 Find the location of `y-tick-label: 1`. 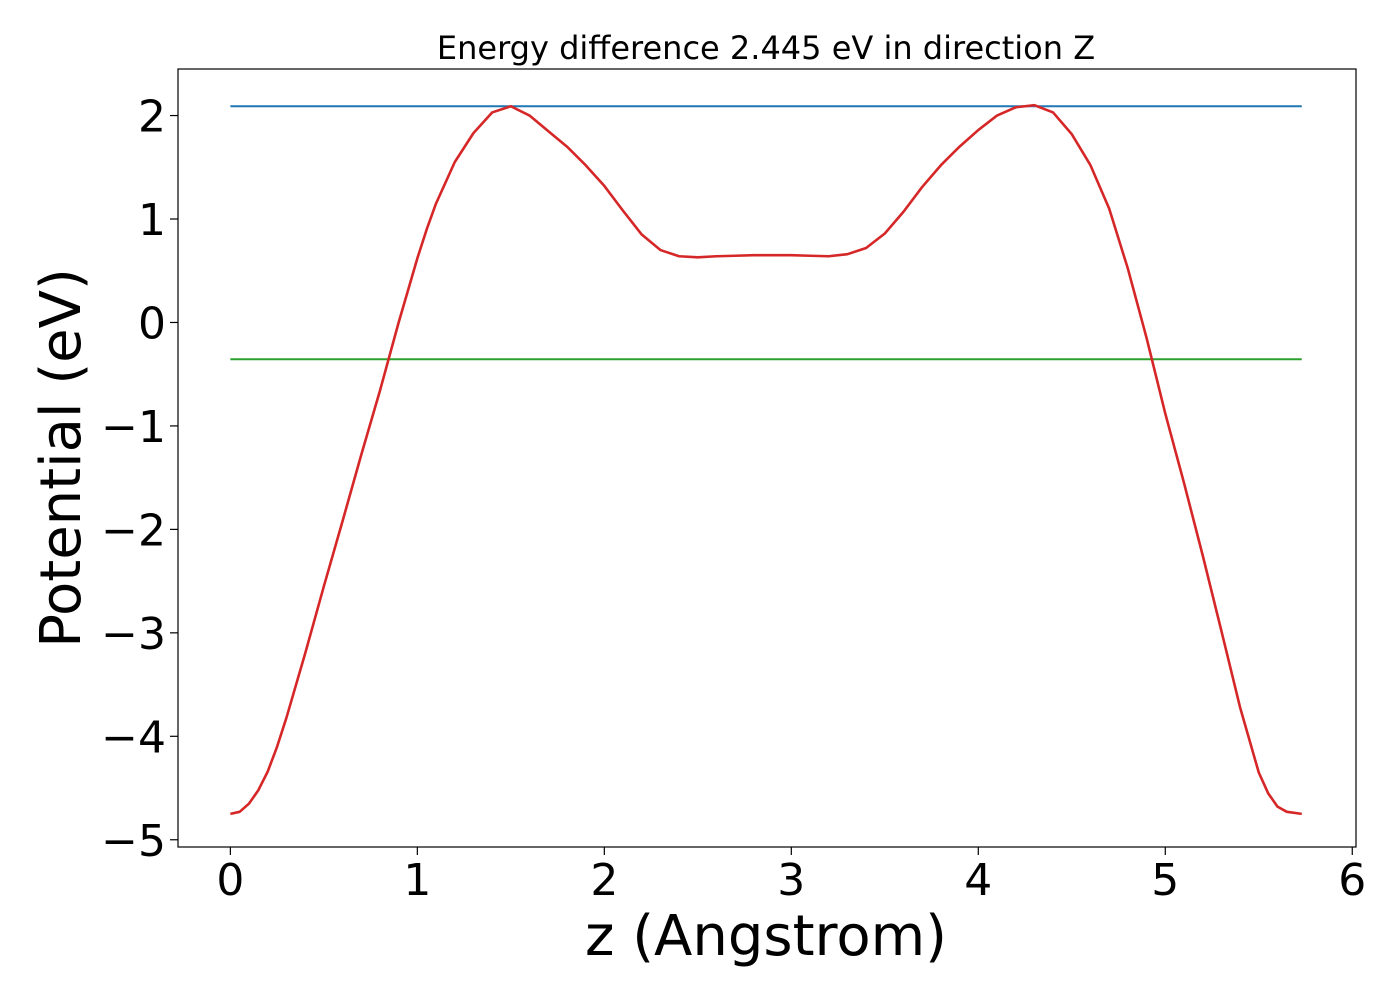

y-tick-label: 1 is located at coordinates (152, 220).